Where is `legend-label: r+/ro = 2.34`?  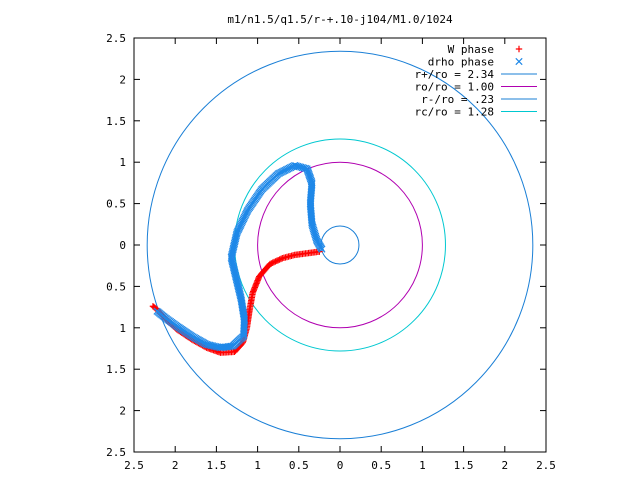 legend-label: r+/ro = 2.34 is located at coordinates (455, 74).